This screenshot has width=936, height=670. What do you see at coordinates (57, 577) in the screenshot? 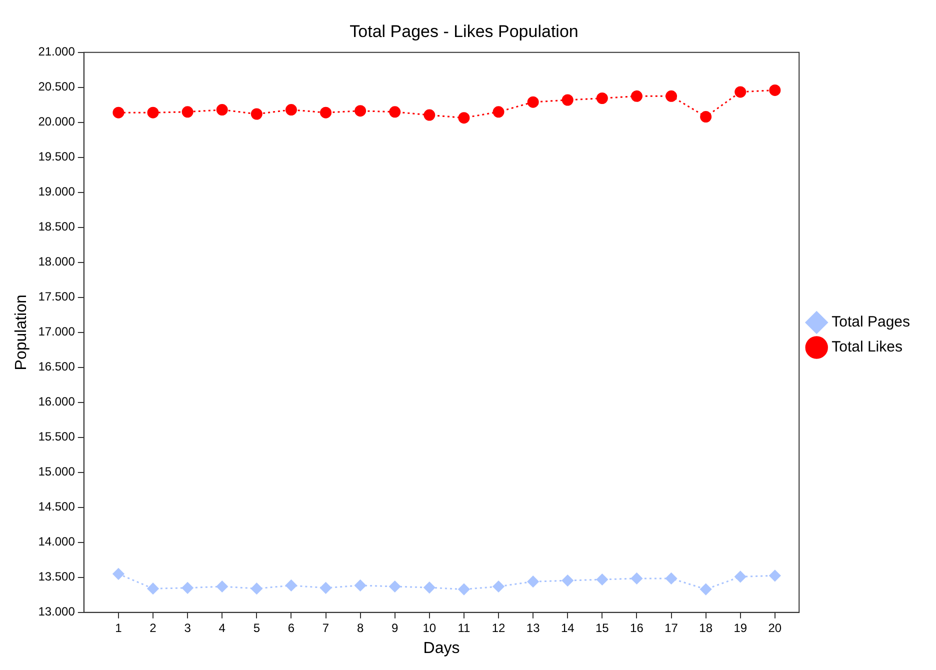
I see `y-tick-label: 13.500` at bounding box center [57, 577].